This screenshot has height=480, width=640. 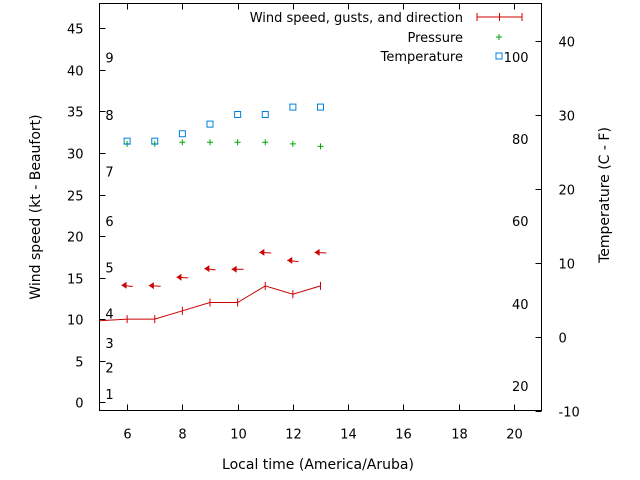 I want to click on fahrenheit-label: 100, so click(x=516, y=58).